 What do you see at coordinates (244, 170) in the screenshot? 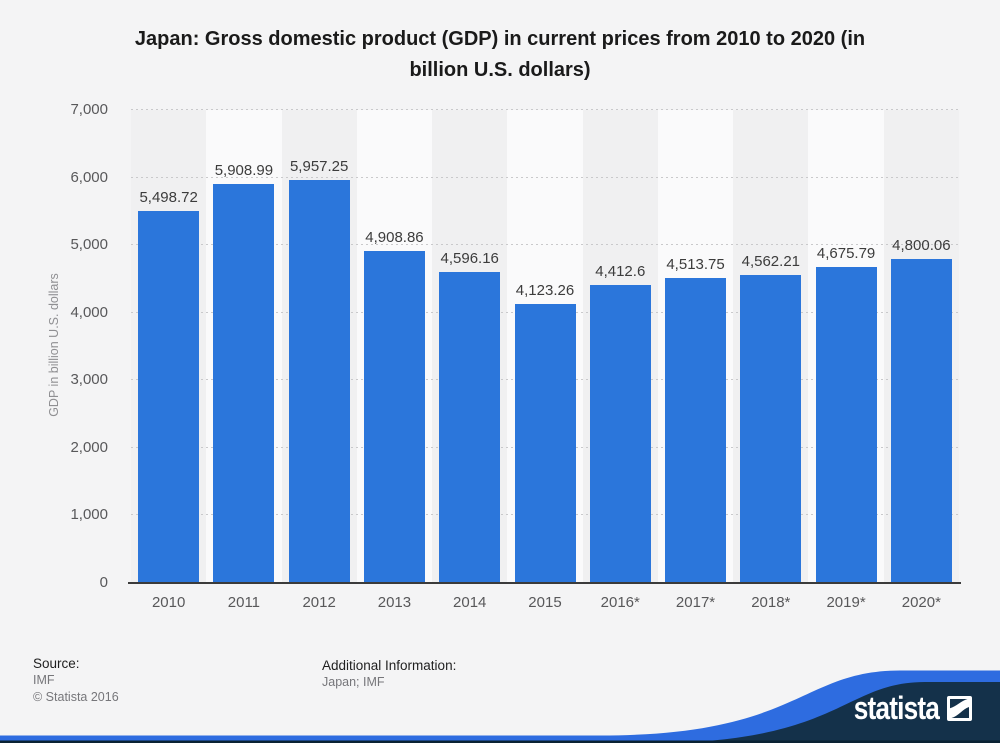
I see `bar-value-label-2011: 5,908.99` at bounding box center [244, 170].